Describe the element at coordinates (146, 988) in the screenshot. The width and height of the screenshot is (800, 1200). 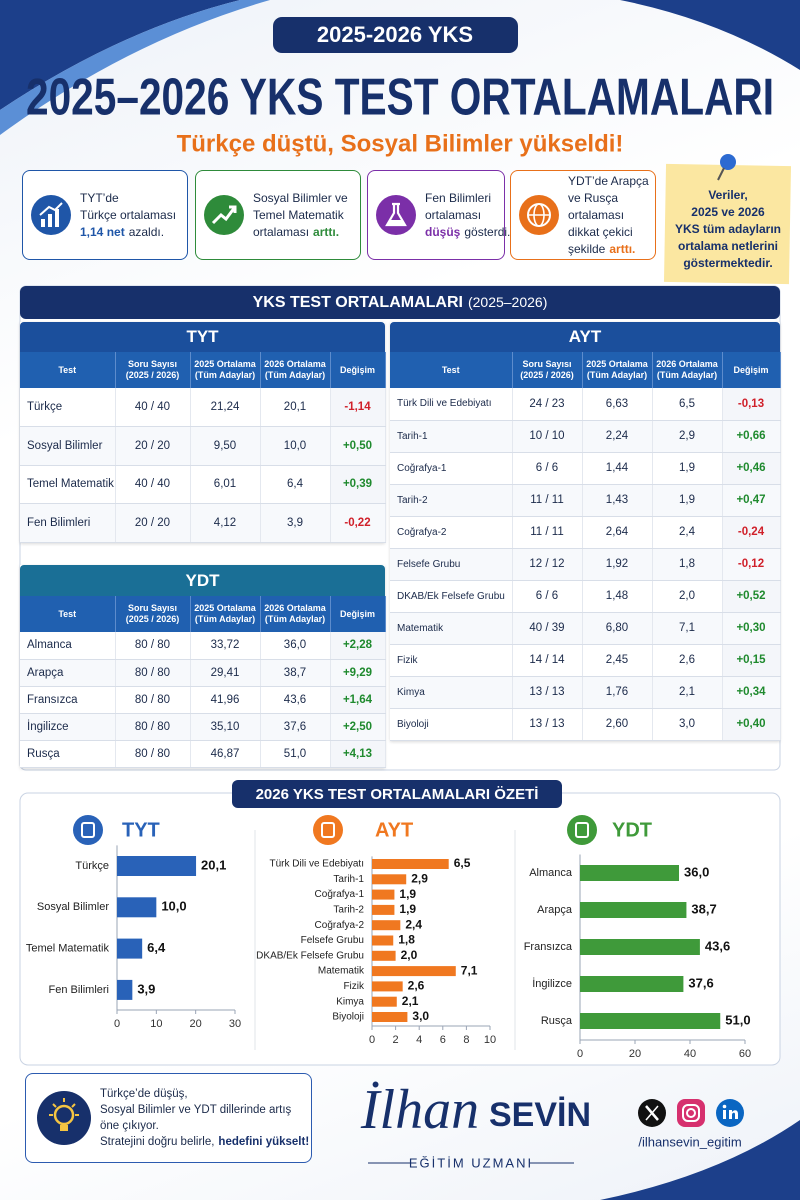
I see `value-label: 3,9` at that location.